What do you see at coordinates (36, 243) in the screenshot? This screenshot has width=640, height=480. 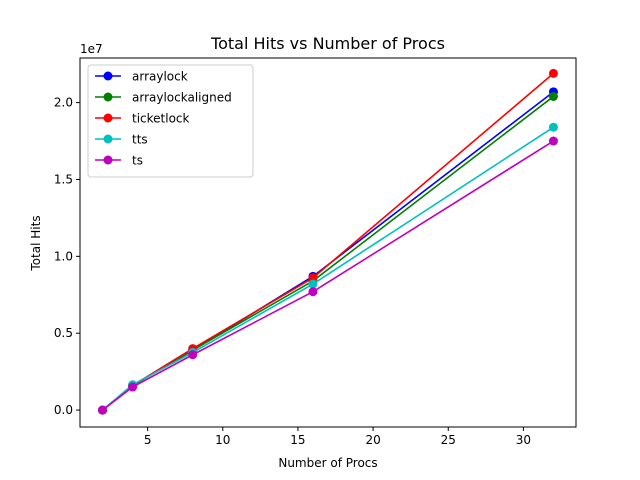 I see `y-axis-label: Total Hits` at bounding box center [36, 243].